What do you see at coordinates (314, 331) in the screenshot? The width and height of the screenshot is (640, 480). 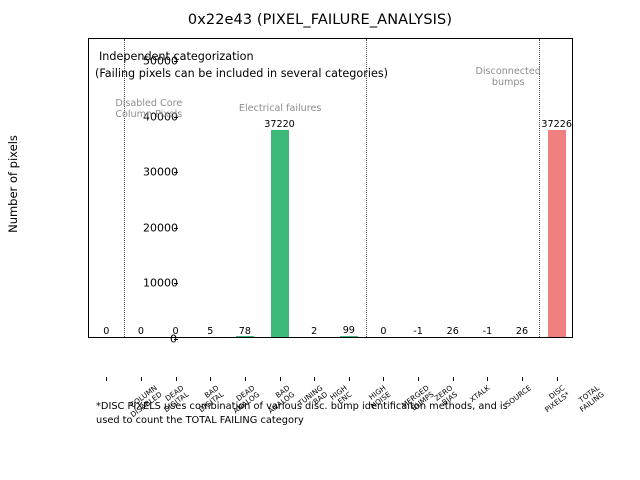 I see `bar-value-label: 2` at bounding box center [314, 331].